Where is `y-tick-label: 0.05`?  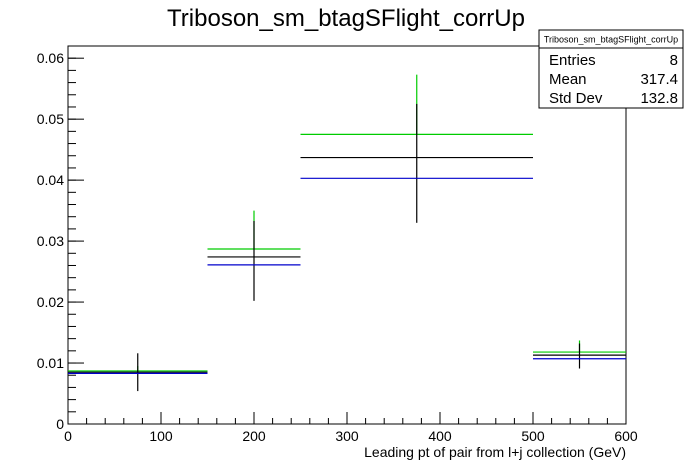
y-tick-label: 0.05 is located at coordinates (50, 119).